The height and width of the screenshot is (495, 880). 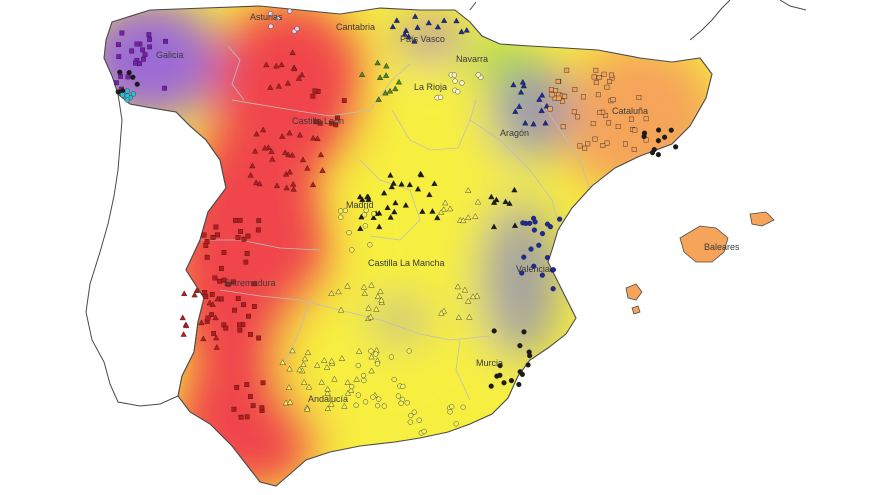 I want to click on label-aragon: Aragón, so click(x=514, y=133).